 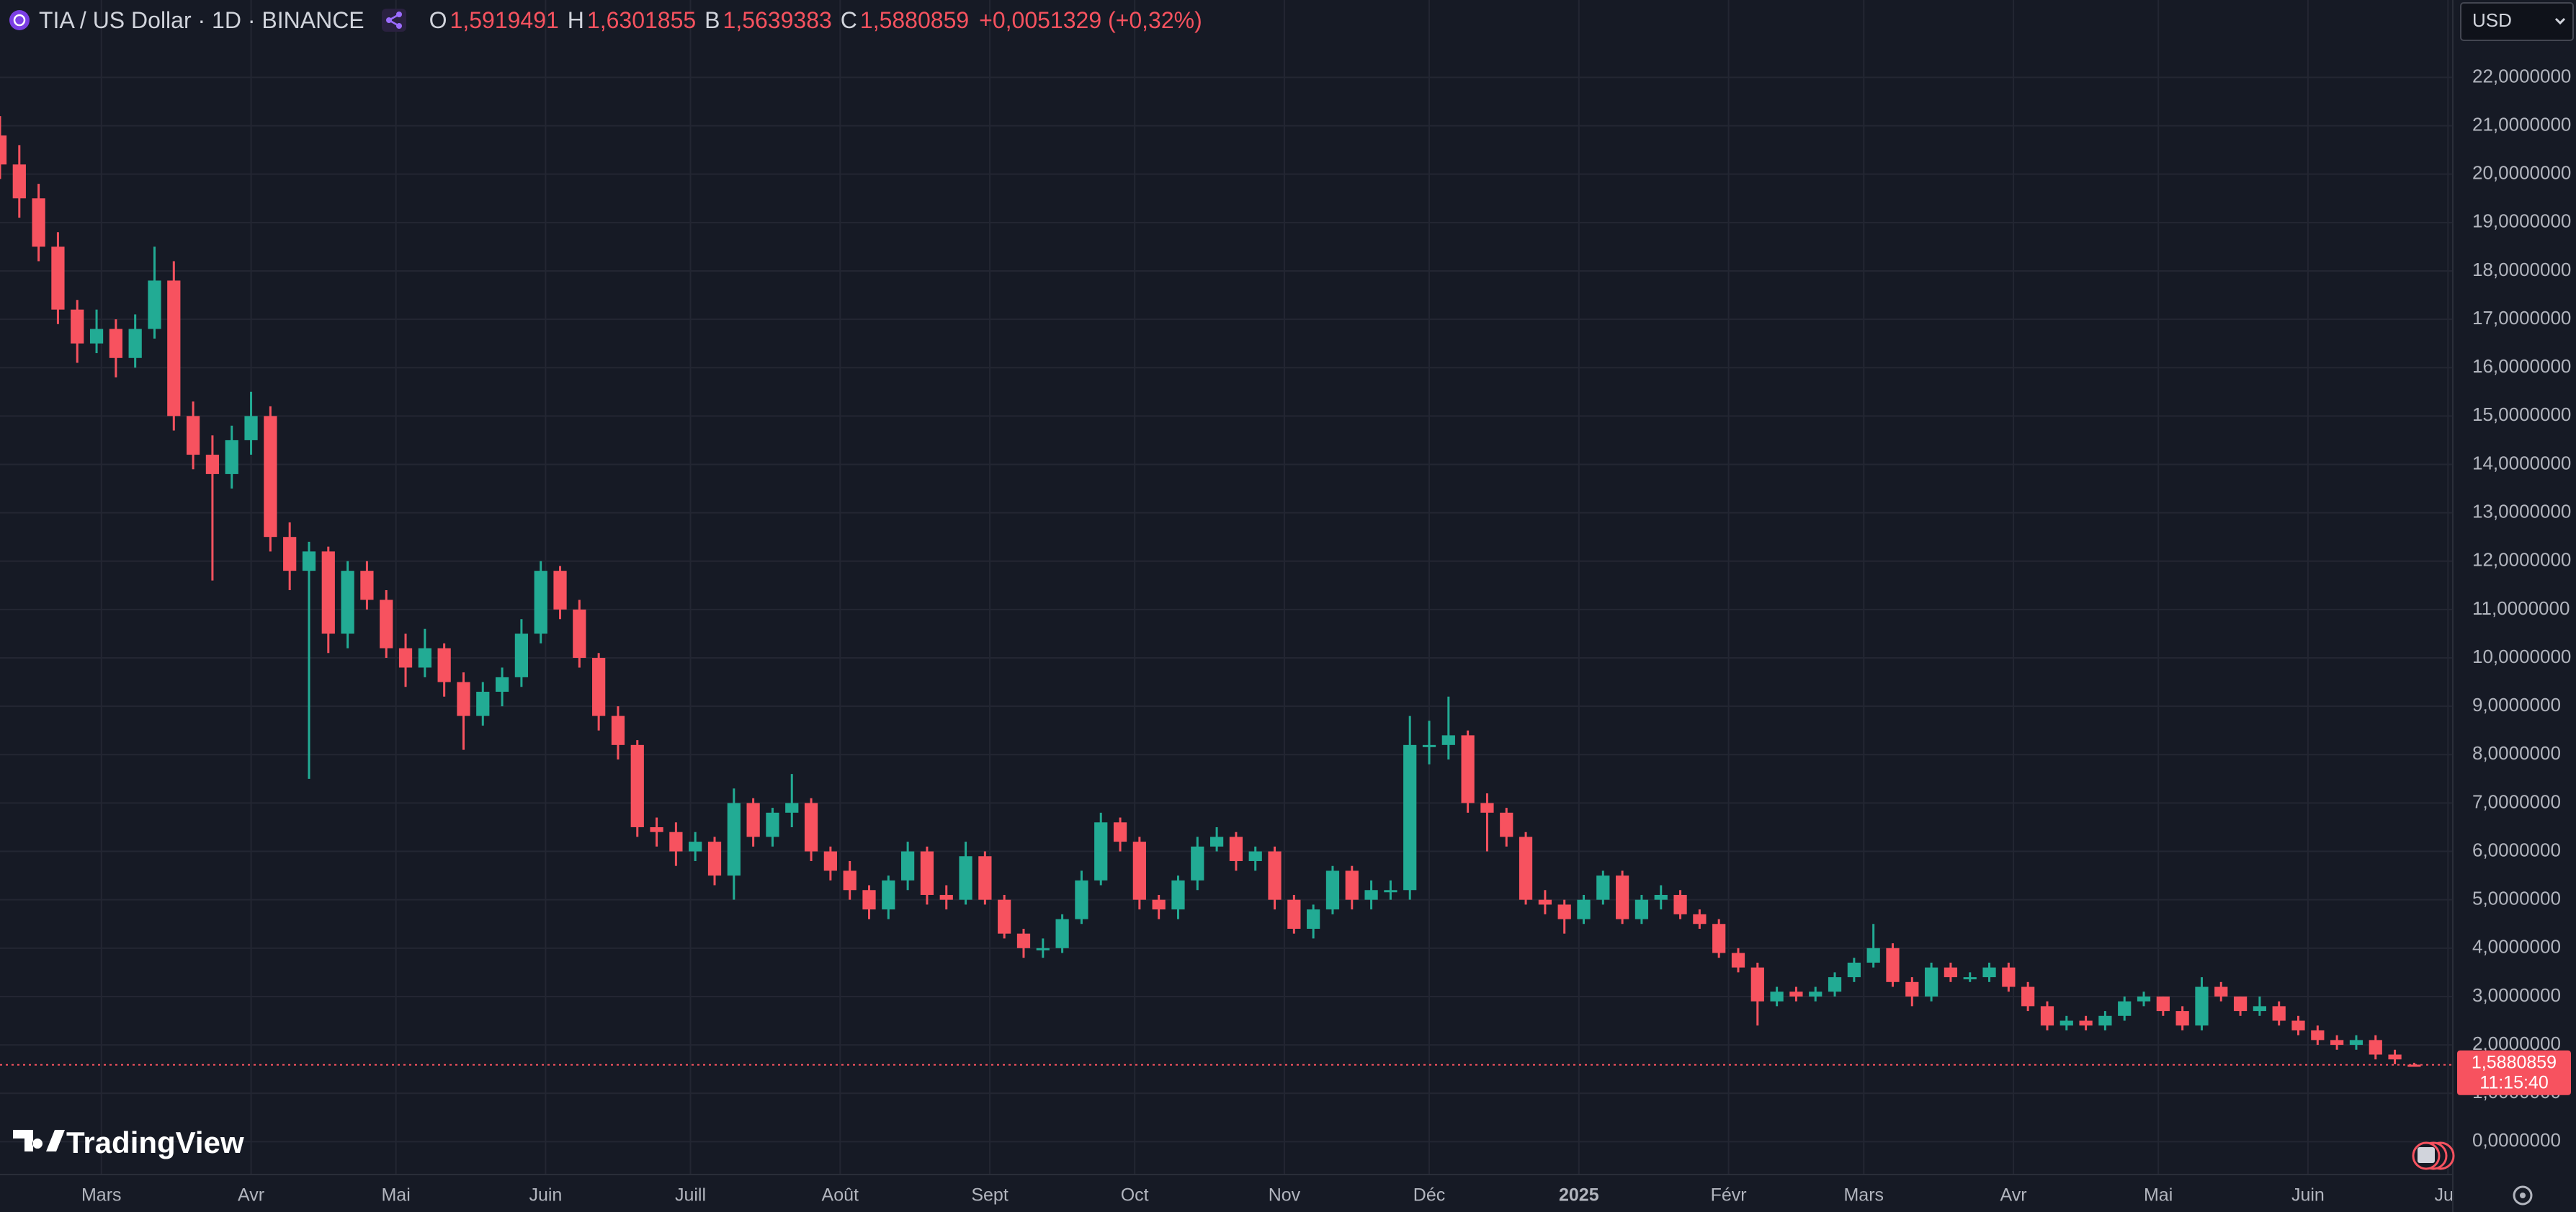 What do you see at coordinates (202, 19) in the screenshot?
I see `symbol-title: TIA / US Dollar · 1D · BINANCE` at bounding box center [202, 19].